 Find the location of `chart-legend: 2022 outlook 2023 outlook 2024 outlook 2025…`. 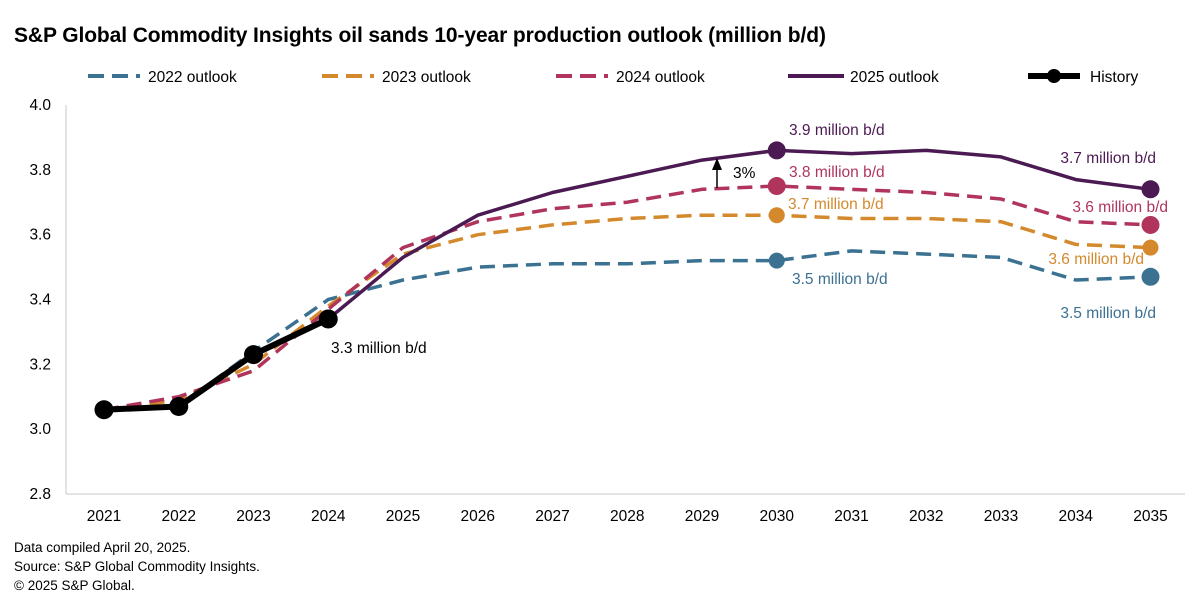

chart-legend: 2022 outlook 2023 outlook 2024 outlook 2025… is located at coordinates (613, 77).